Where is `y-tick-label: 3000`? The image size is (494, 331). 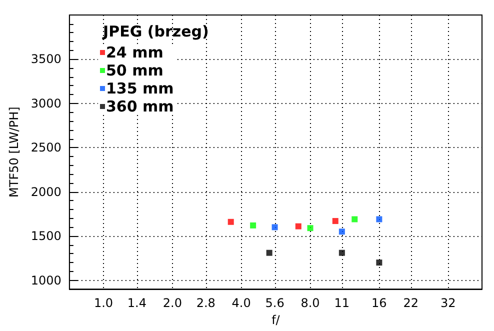 y-tick-label: 3000 is located at coordinates (46, 103).